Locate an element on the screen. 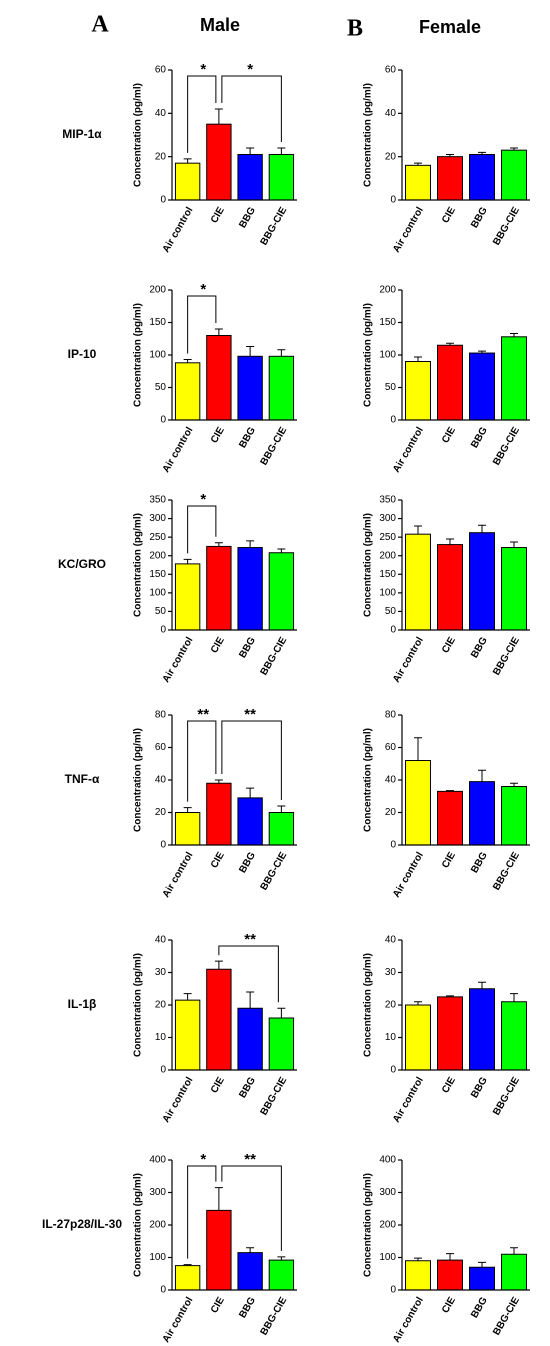  y-tick-label: 250 is located at coordinates (157, 537).